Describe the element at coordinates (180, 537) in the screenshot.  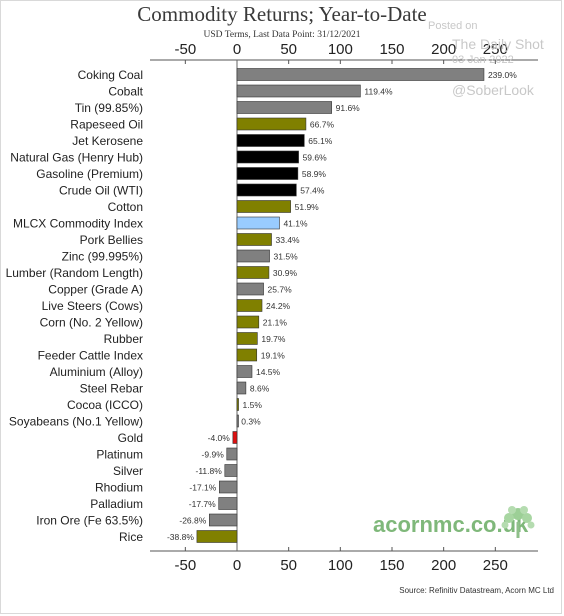
I see `data-label: -38.8%` at that location.